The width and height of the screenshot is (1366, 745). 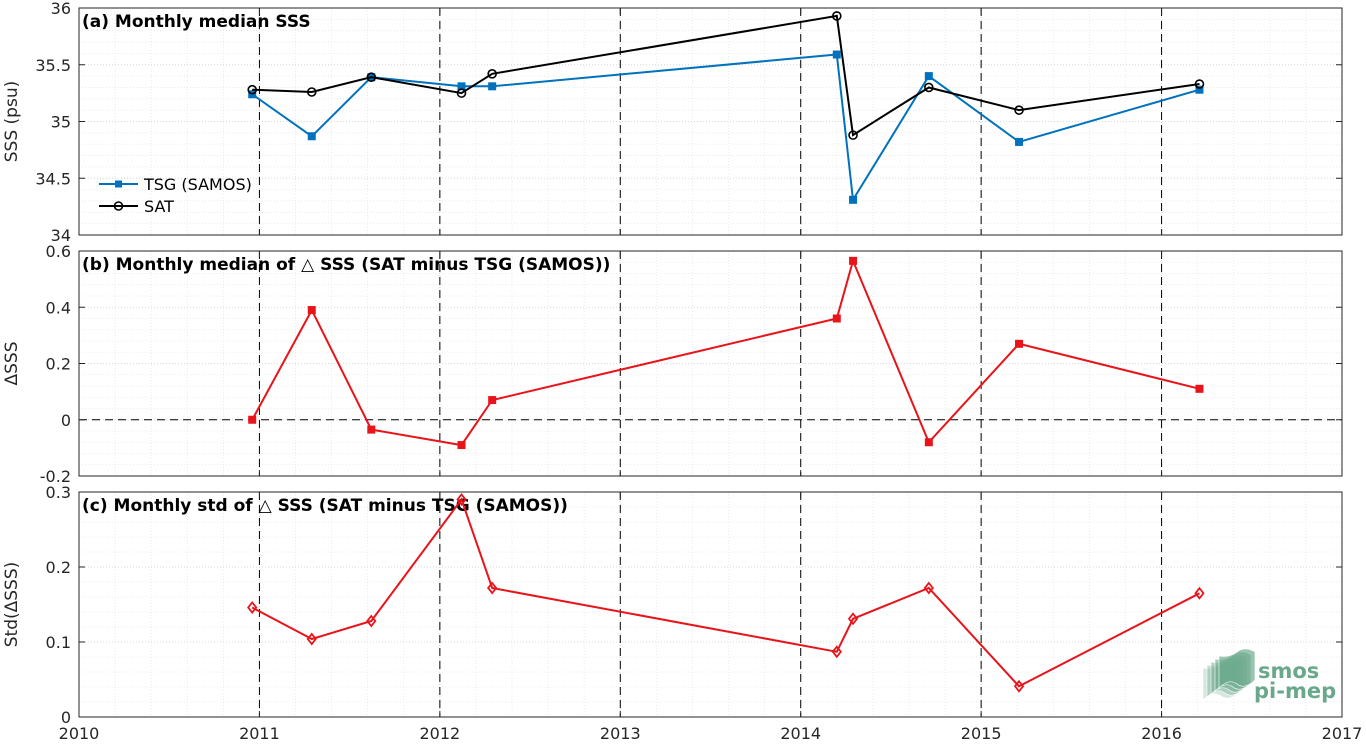 I want to click on series-tsg-samos, so click(x=726, y=127).